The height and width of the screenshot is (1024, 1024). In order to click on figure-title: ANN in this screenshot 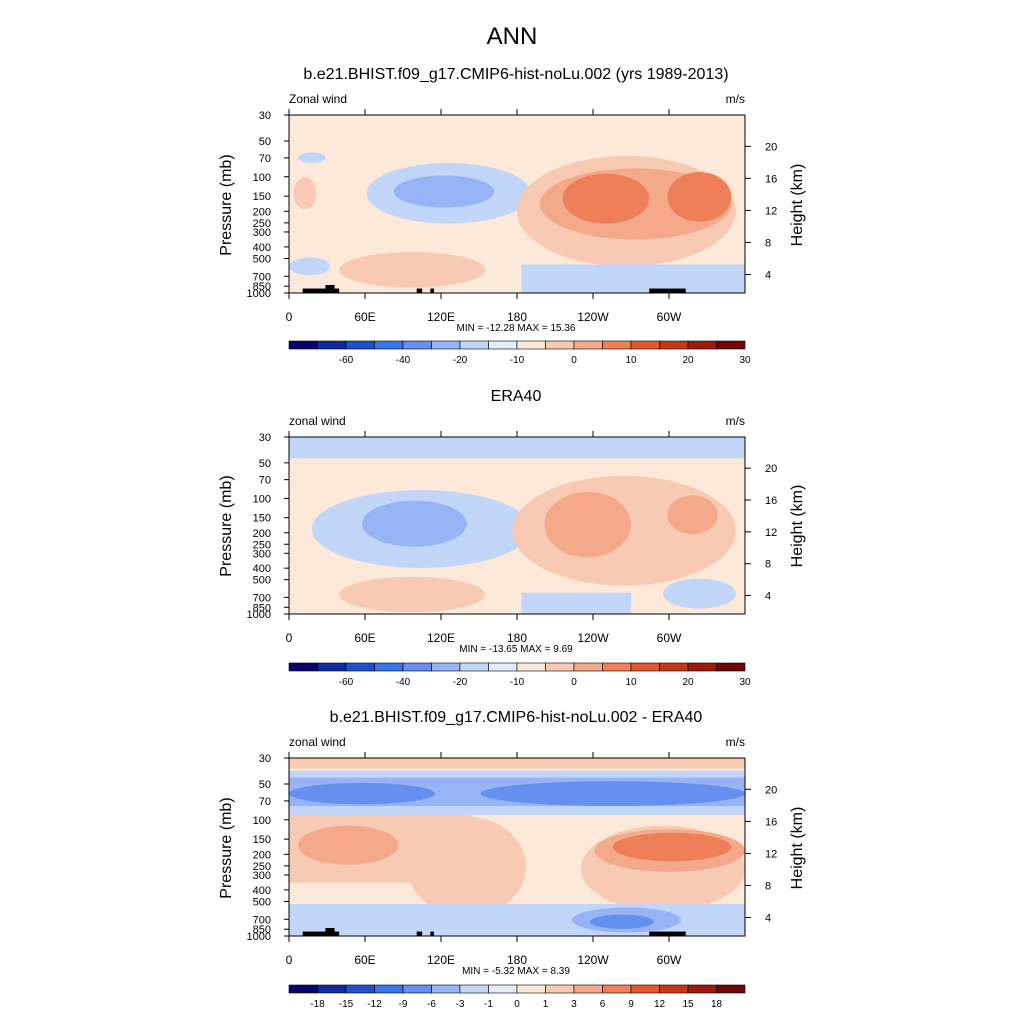, I will do `click(512, 36)`.